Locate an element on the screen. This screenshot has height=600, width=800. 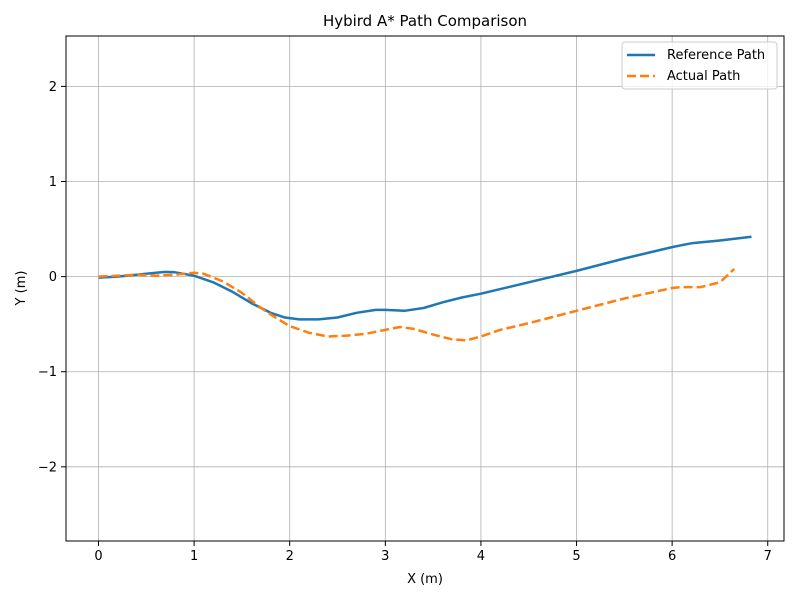
legend: Reference Path Actual Path is located at coordinates (699, 65).